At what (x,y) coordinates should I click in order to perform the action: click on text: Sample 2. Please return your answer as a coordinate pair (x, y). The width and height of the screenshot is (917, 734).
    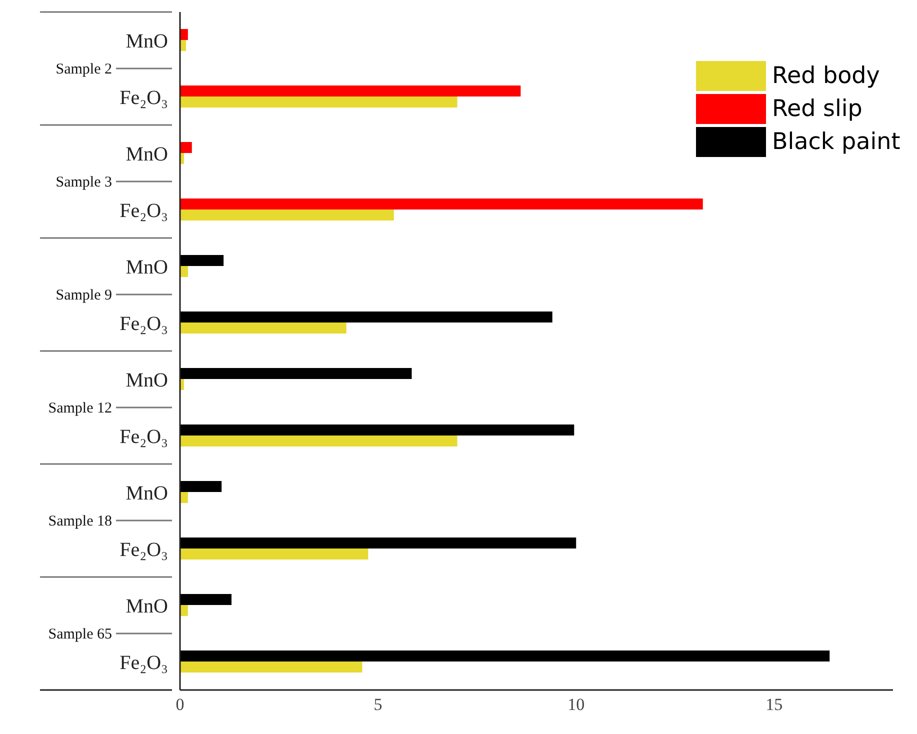
    Looking at the image, I should click on (84, 70).